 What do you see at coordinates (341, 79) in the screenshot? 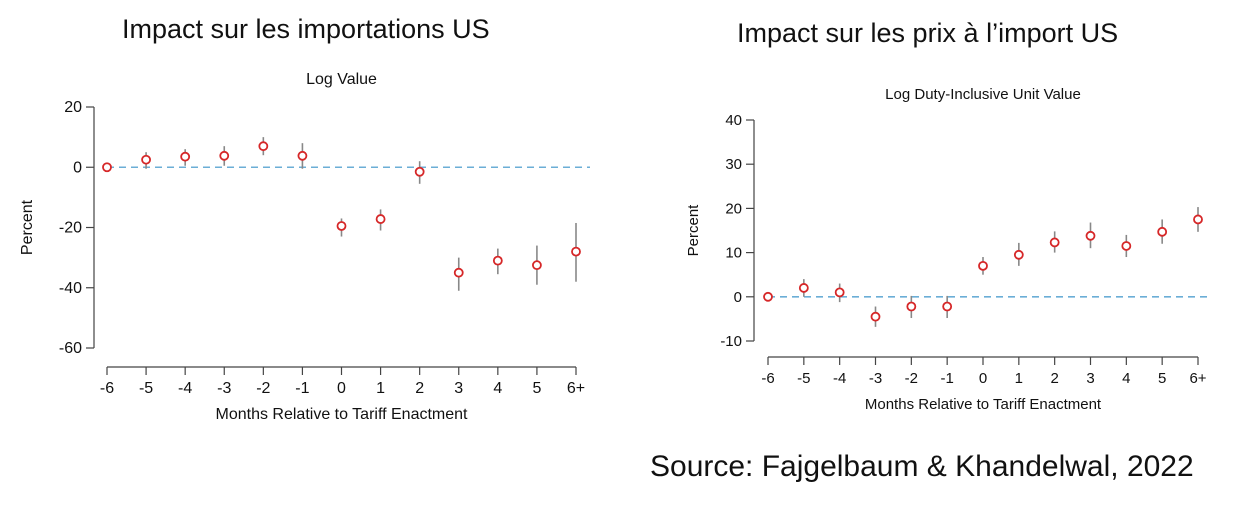
I see `plot-title: Log Value` at bounding box center [341, 79].